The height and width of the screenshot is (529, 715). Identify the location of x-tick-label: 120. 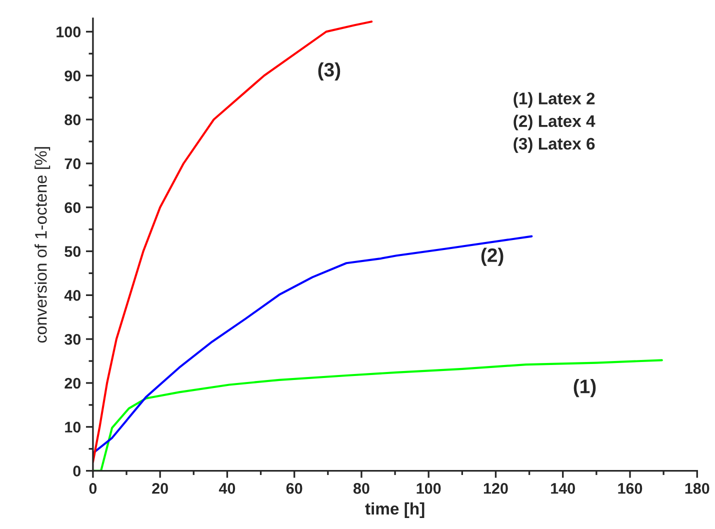
(496, 488).